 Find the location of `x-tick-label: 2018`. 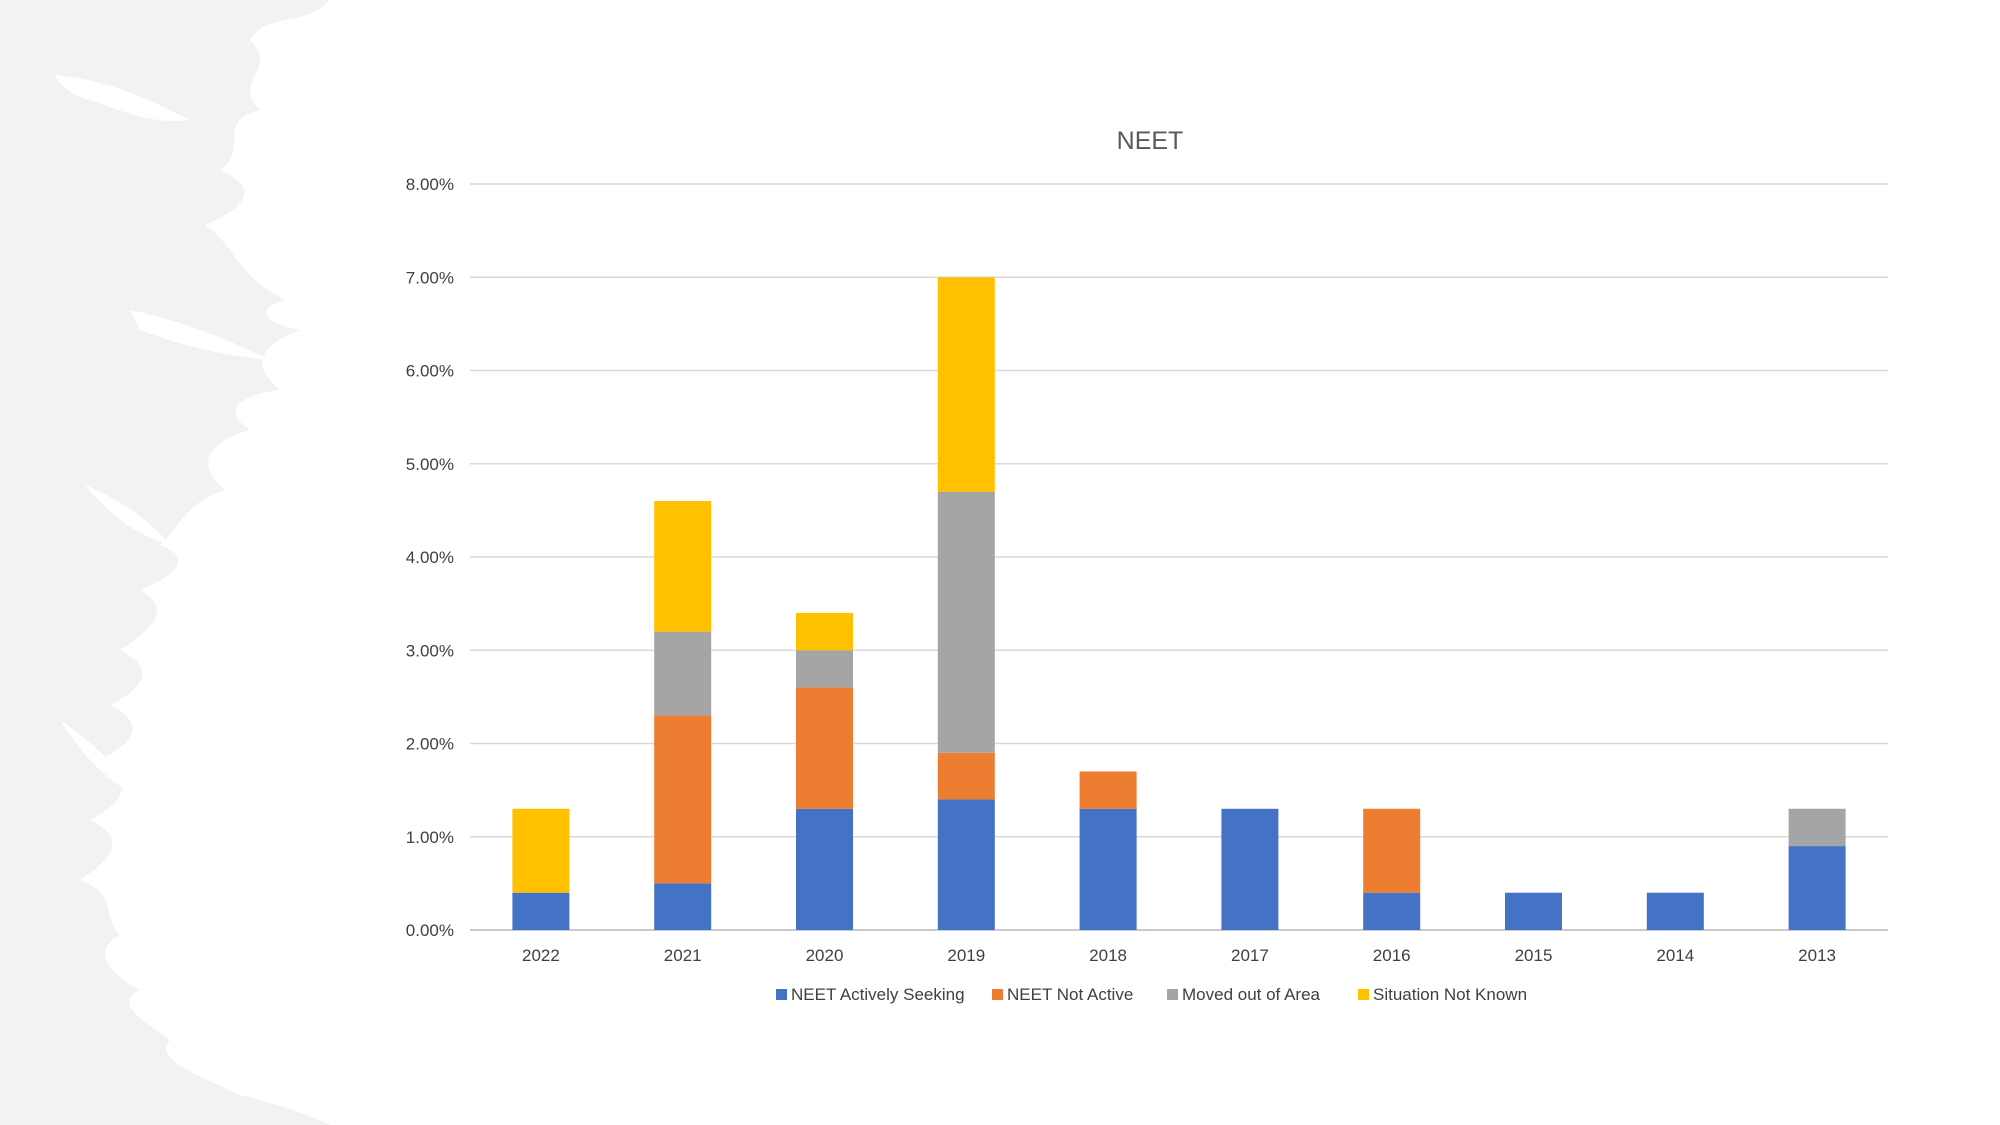

x-tick-label: 2018 is located at coordinates (1108, 955).